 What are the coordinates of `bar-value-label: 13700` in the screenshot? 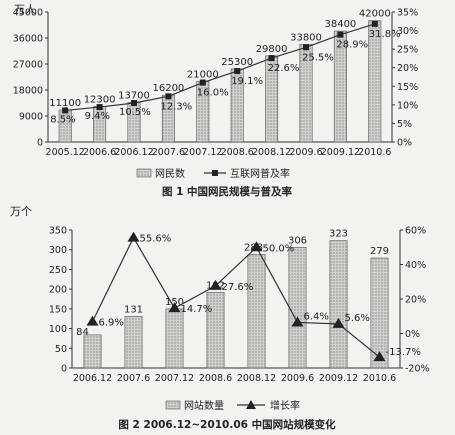 It's located at (134, 95).